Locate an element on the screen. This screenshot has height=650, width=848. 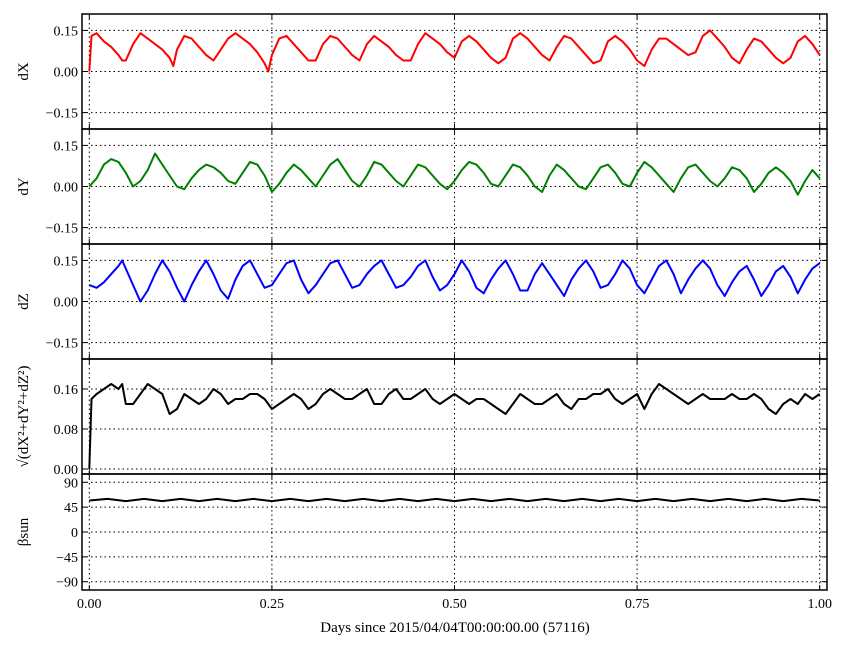
xtick-label-2: 0.50 is located at coordinates (454, 604).